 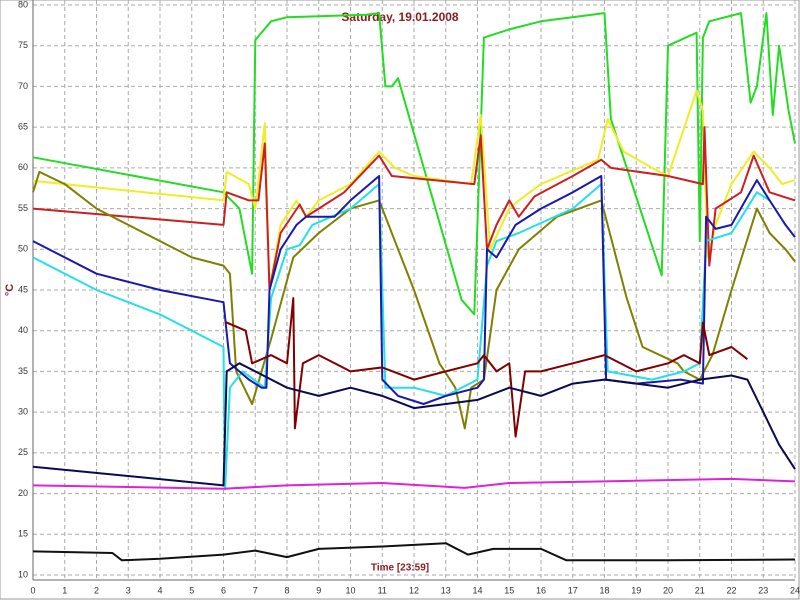 What do you see at coordinates (509, 590) in the screenshot?
I see `x-tick-label: 15` at bounding box center [509, 590].